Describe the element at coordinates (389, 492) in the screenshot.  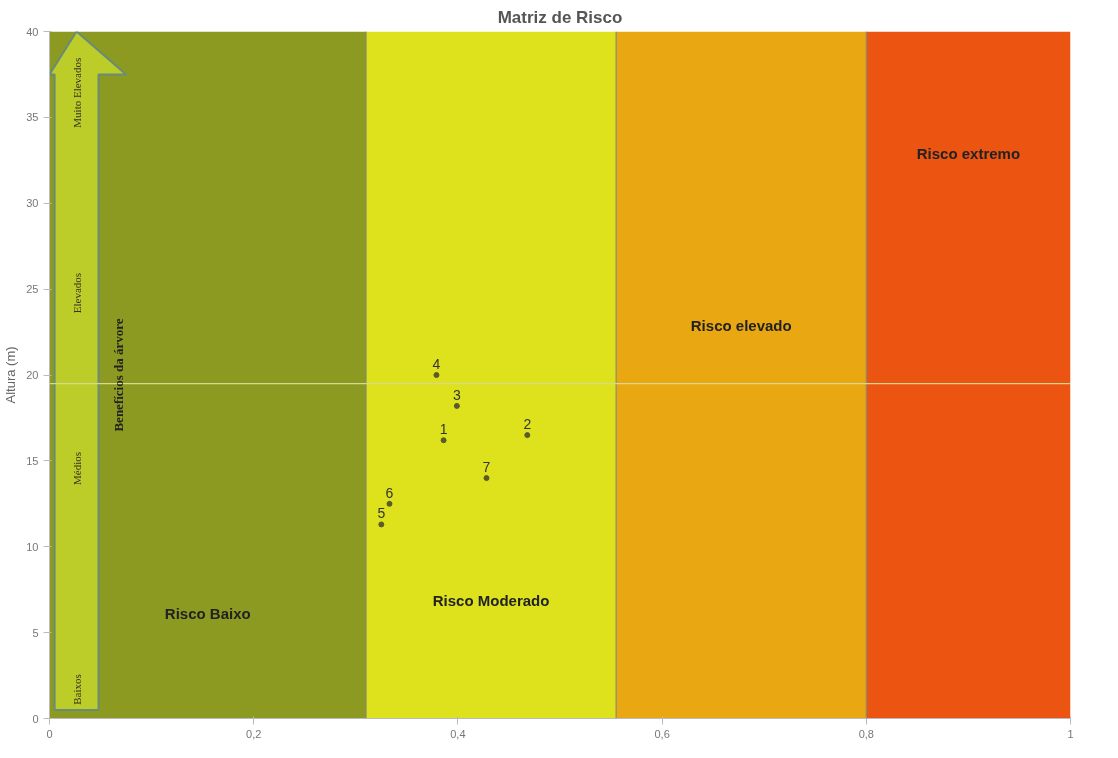
I see `annotation: 6` at that location.